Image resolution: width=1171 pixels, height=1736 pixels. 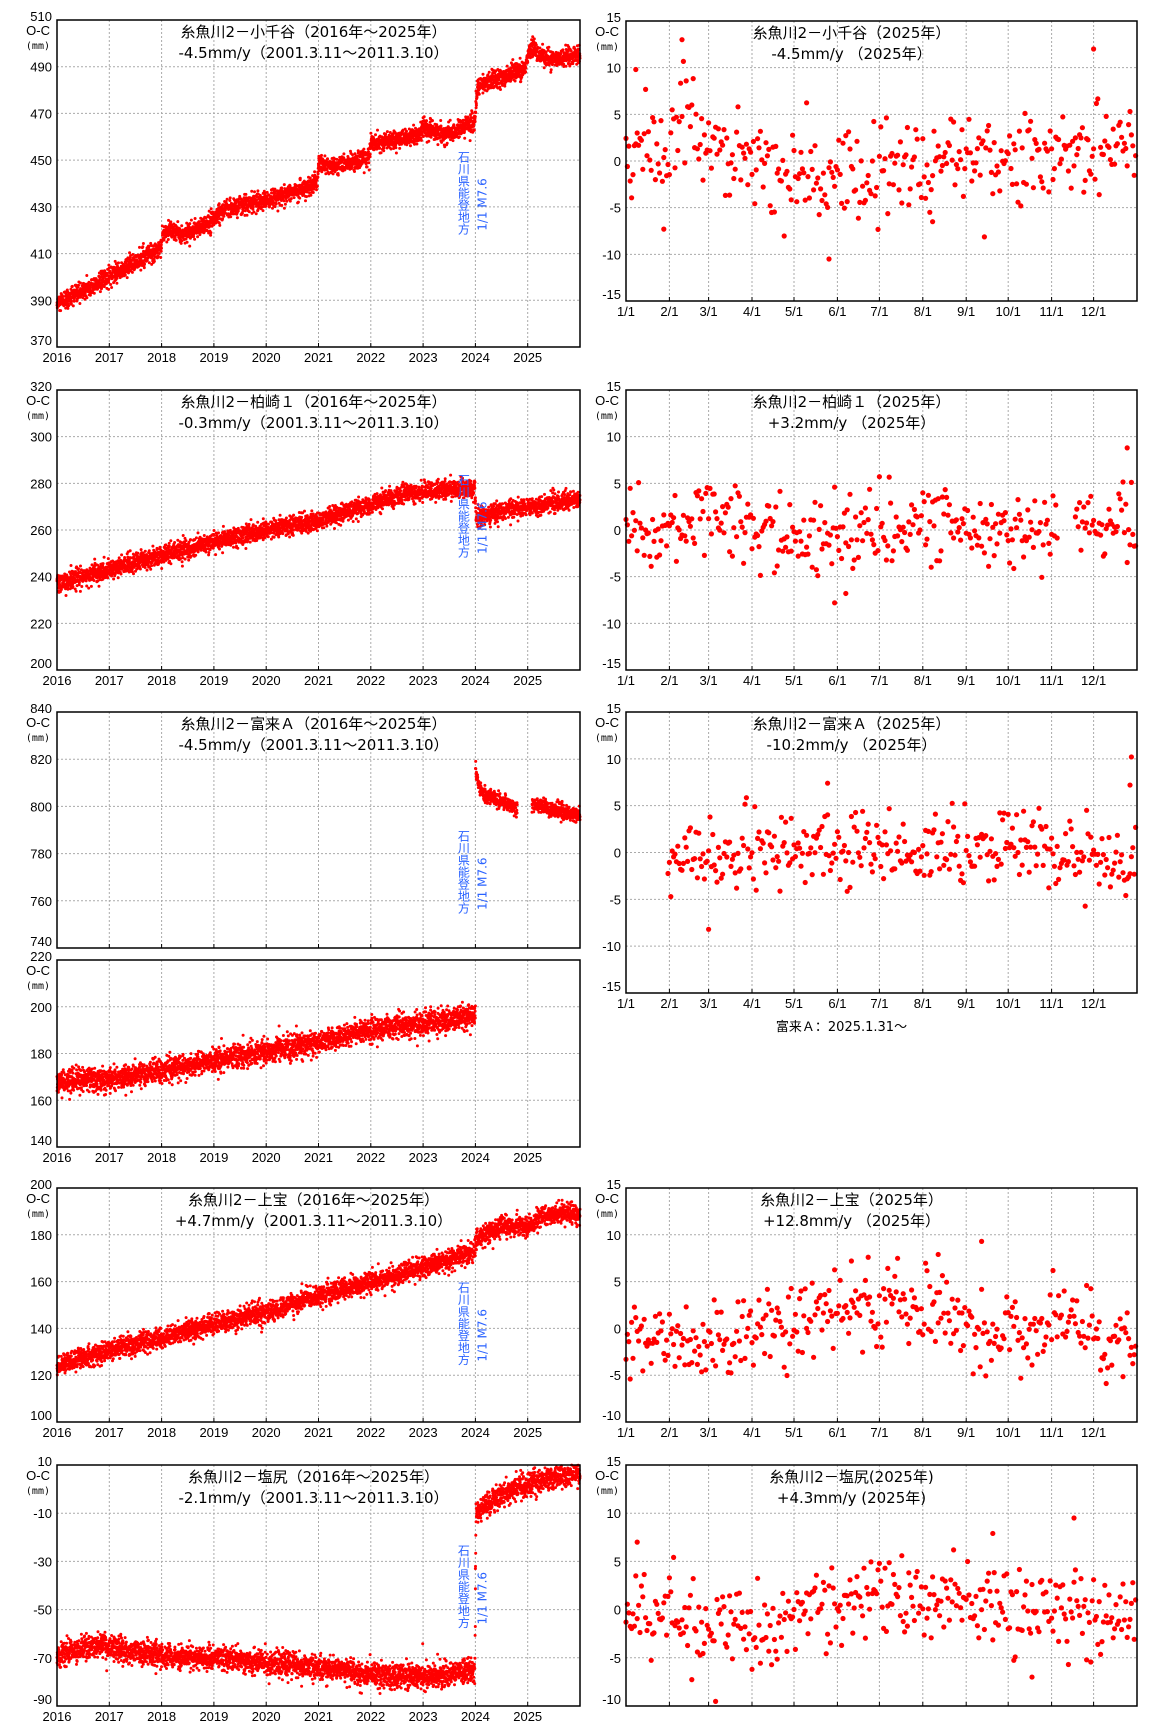 I want to click on x-tick-label: 2018, so click(x=161, y=680).